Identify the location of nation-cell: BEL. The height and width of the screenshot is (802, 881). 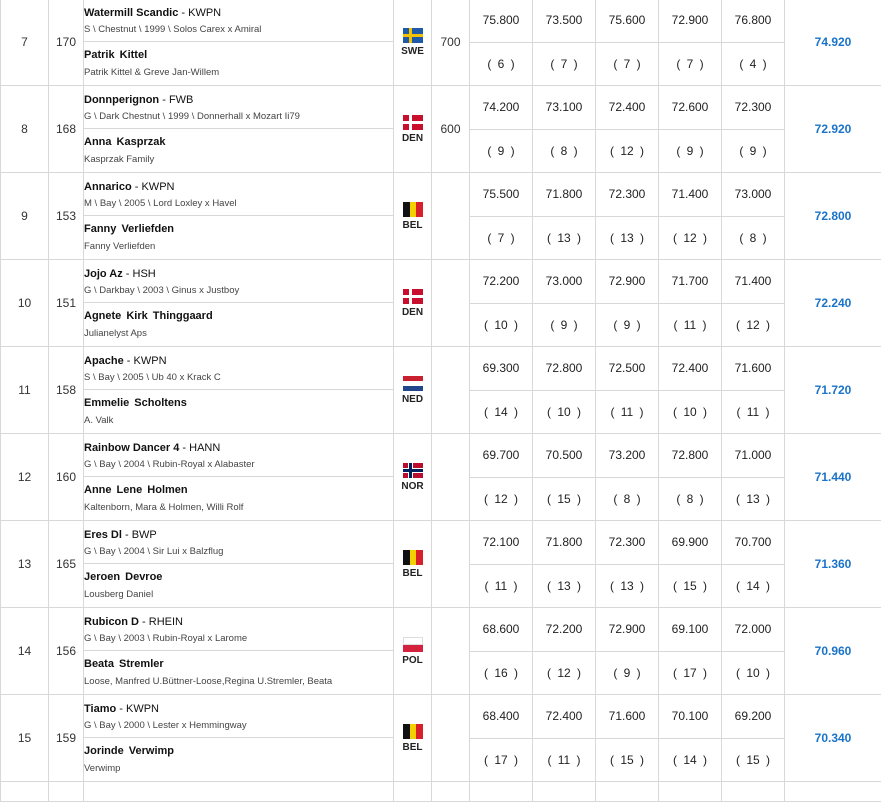
(413, 216).